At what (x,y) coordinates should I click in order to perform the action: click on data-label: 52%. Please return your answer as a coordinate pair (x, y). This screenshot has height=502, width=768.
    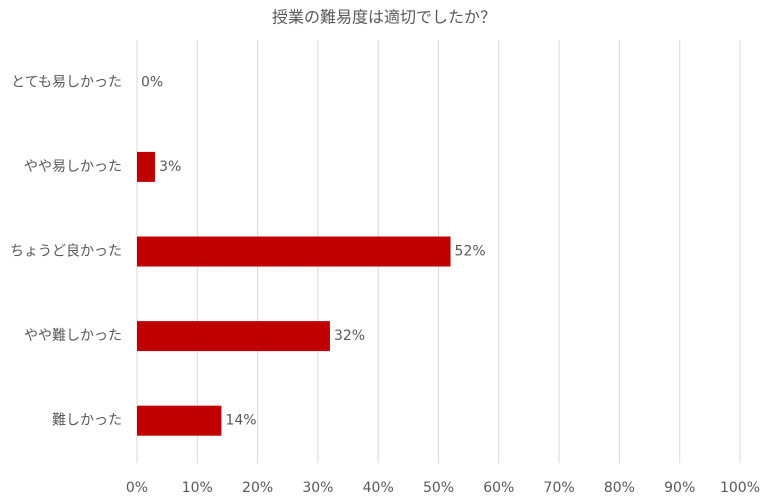
    Looking at the image, I should click on (470, 252).